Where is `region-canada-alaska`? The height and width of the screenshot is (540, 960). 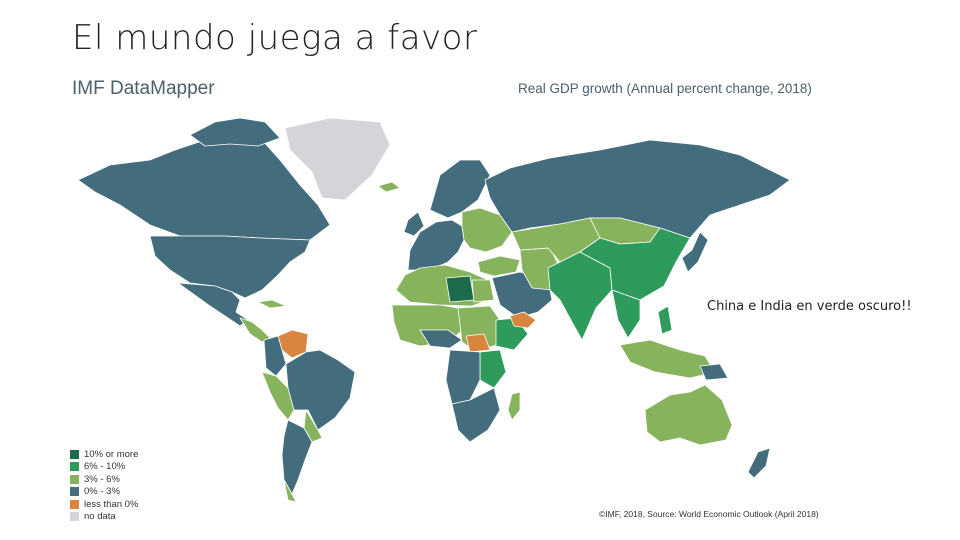
region-canada-alaska is located at coordinates (204, 185).